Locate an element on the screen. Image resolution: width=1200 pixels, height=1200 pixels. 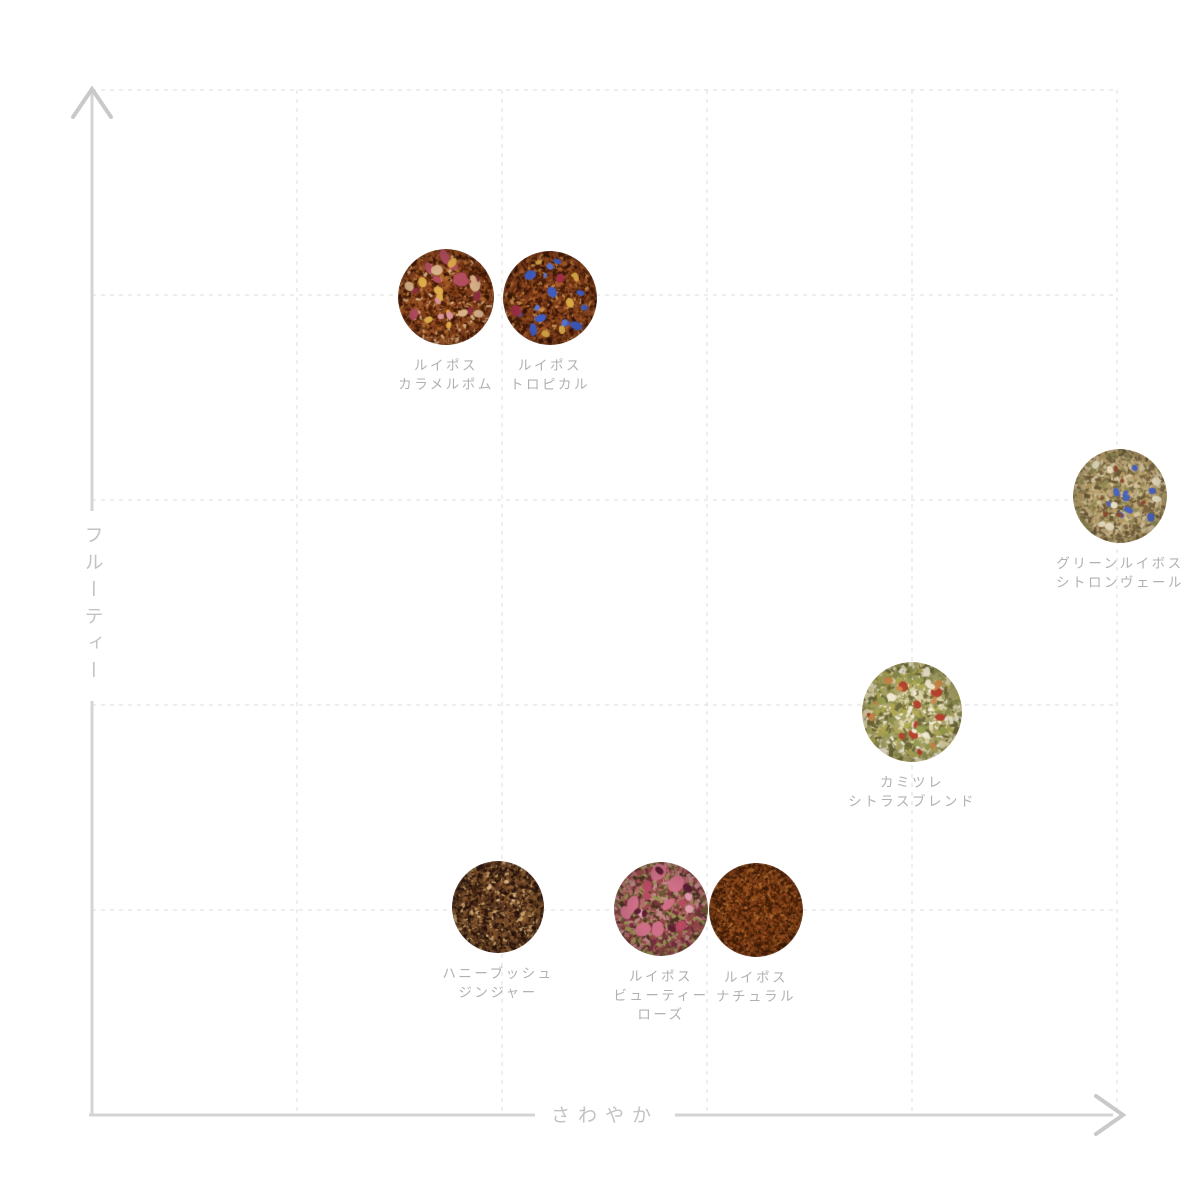
tea-label-line: カラメルポム is located at coordinates (446, 384).